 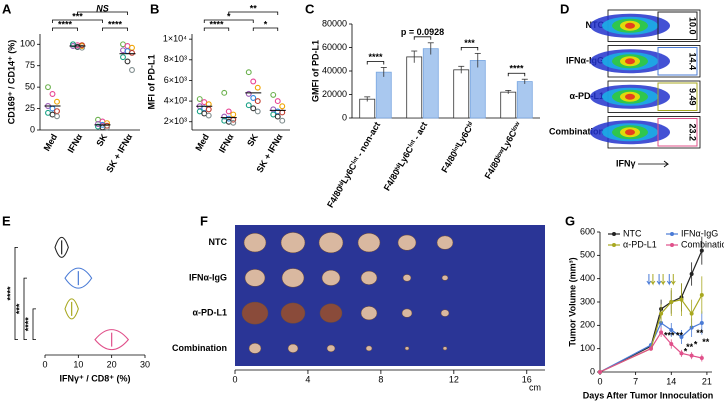 What do you see at coordinates (599, 381) in the screenshot?
I see `x-tick-label: 0` at bounding box center [599, 381].